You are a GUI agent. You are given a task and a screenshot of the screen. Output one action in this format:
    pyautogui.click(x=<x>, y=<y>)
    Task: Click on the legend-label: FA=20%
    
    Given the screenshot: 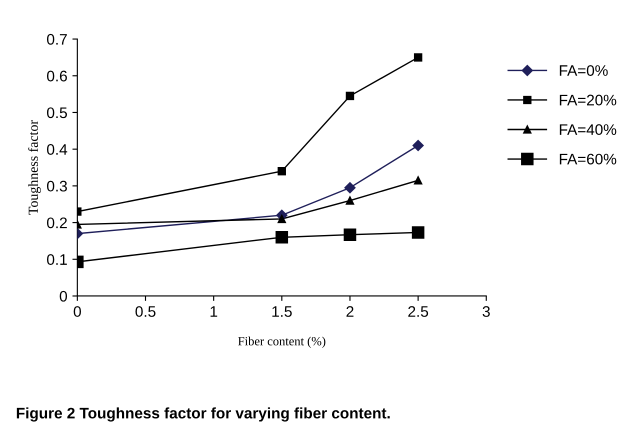 What is the action you would take?
    pyautogui.click(x=588, y=100)
    